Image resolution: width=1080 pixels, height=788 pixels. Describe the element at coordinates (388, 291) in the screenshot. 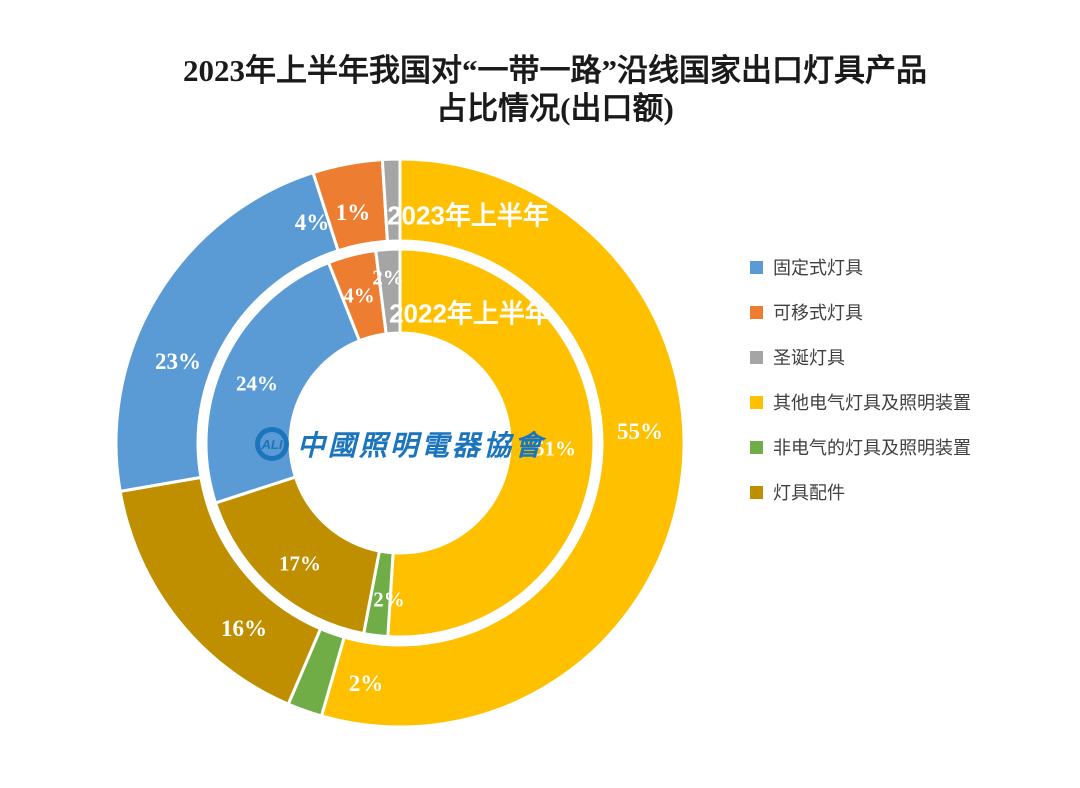

I see `inner-slice-christmas-lighting` at that location.